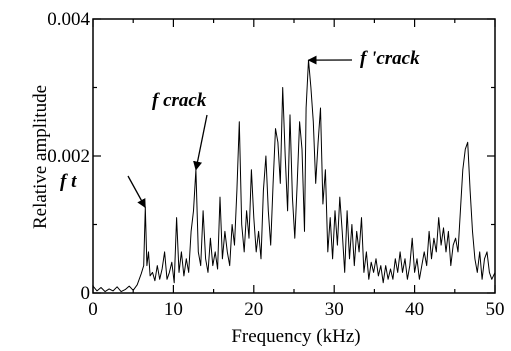 The width and height of the screenshot is (511, 351). Describe the element at coordinates (179, 100) in the screenshot. I see `annotation-label: f crack` at that location.